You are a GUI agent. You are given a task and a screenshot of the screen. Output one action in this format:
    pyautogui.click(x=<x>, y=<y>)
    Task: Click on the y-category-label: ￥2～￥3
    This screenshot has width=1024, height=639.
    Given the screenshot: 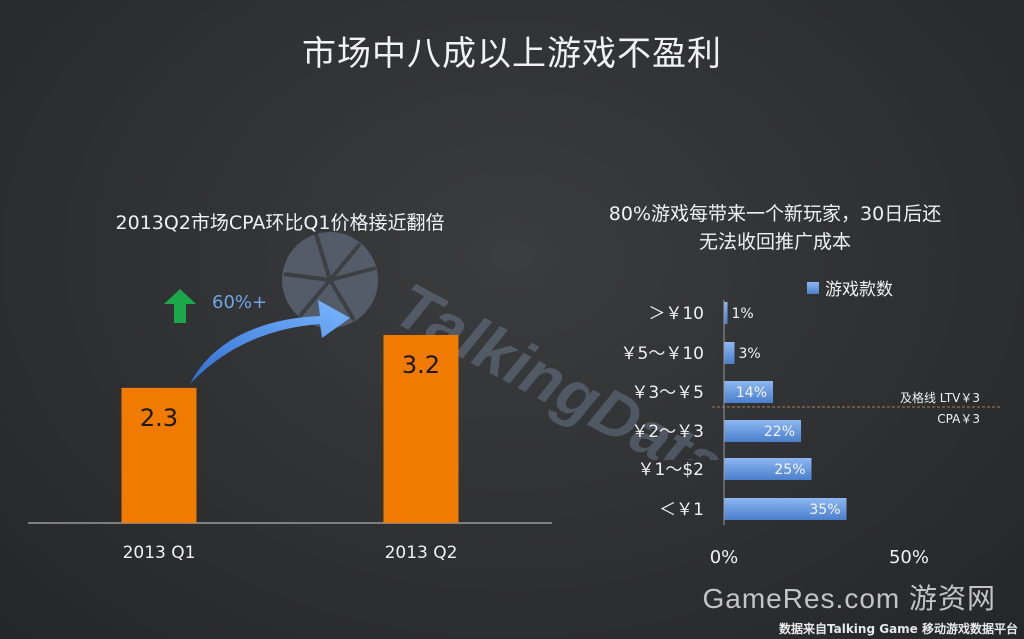 What is the action you would take?
    pyautogui.click(x=667, y=432)
    